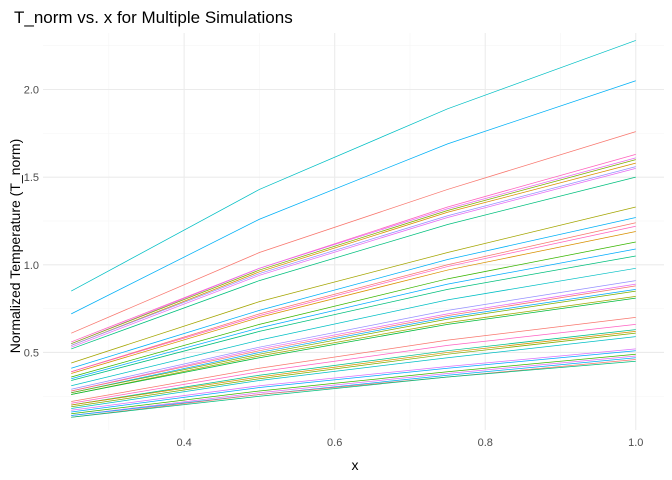  I want to click on y-tick-labels: 0.5 1.0 1.5 2.0, so click(31, 222).